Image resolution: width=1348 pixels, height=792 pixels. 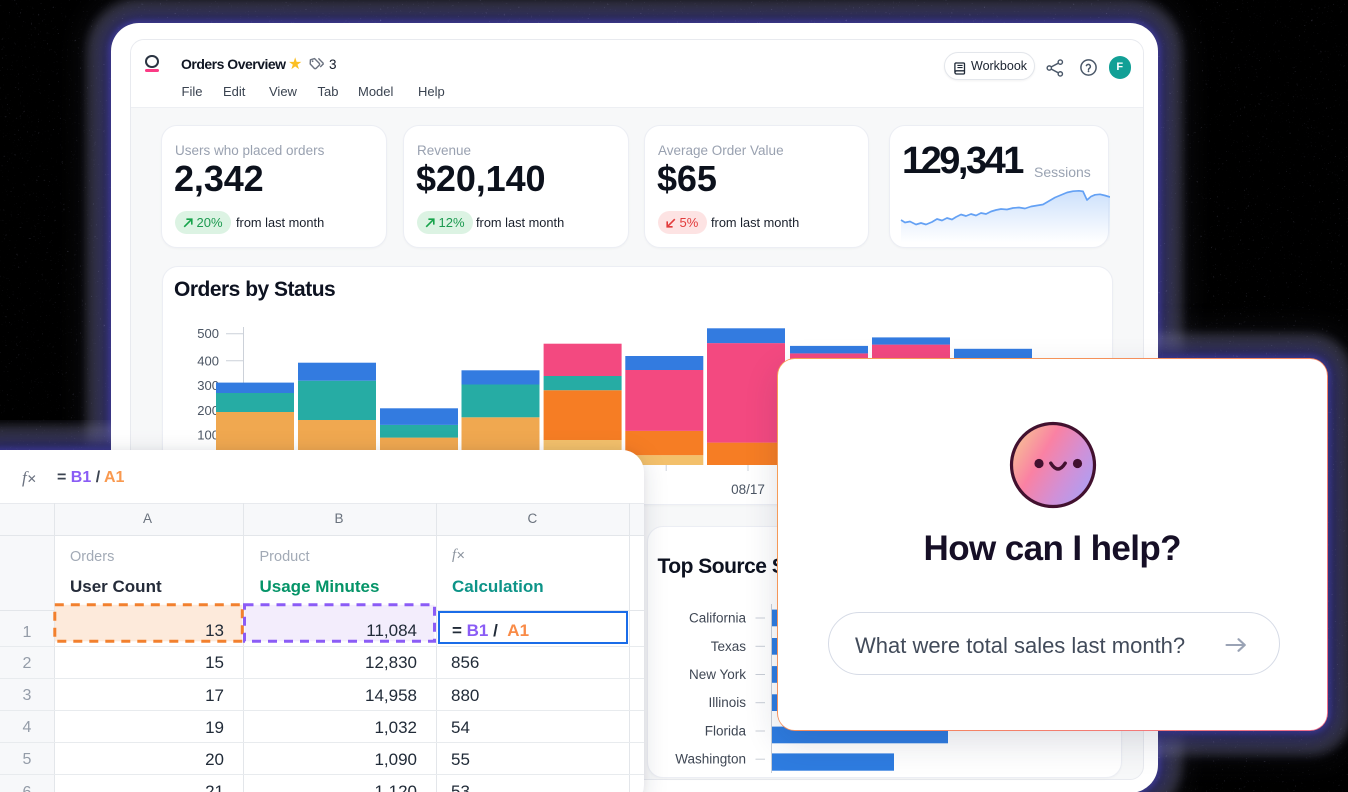 I want to click on svg-text: 500, so click(x=208, y=333).